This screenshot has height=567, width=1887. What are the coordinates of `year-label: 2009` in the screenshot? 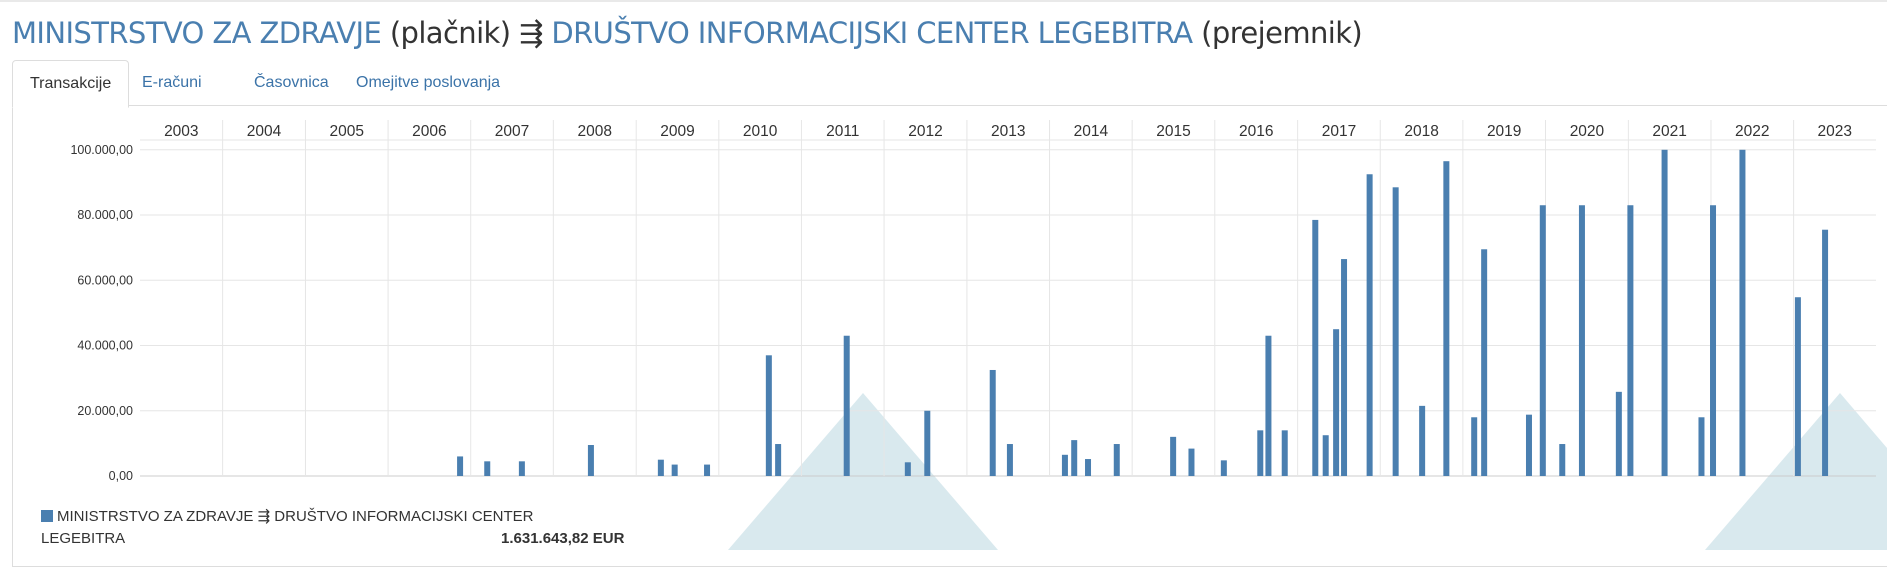 It's located at (677, 131).